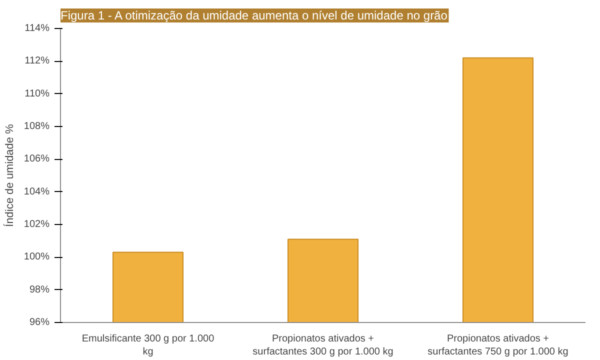 The height and width of the screenshot is (360, 600). I want to click on y-tick-label: 104%, so click(37, 192).